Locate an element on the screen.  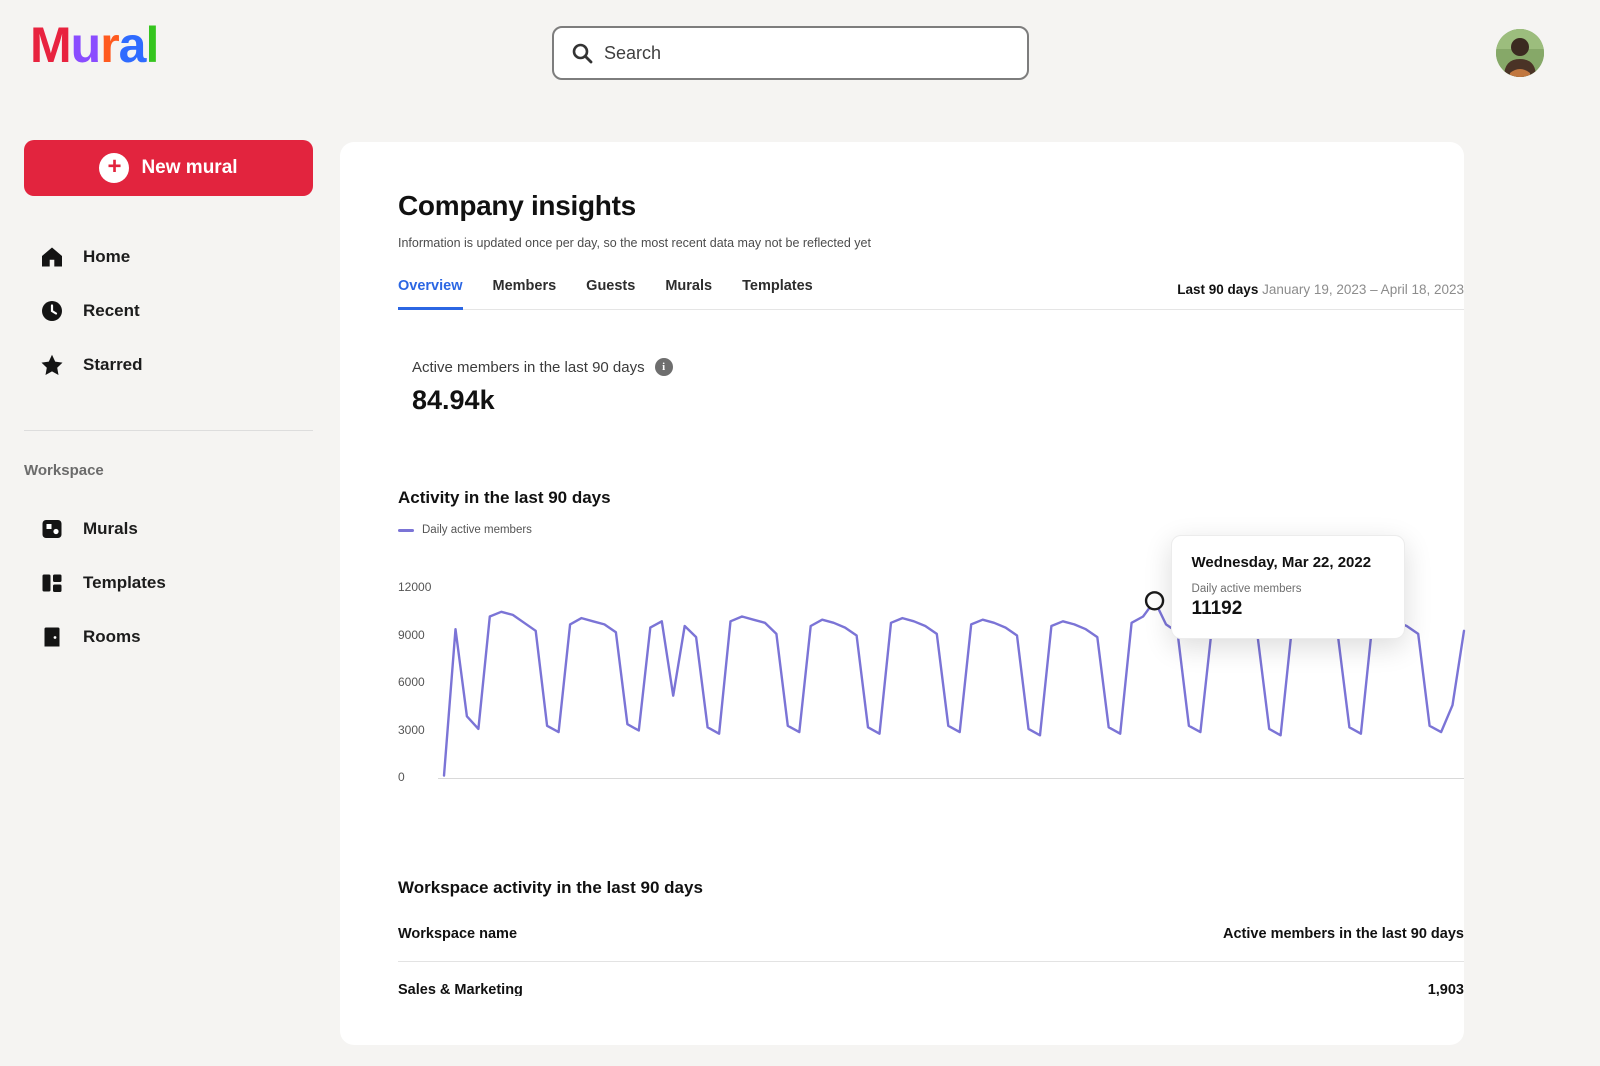
plus-icon: + is located at coordinates (114, 168).